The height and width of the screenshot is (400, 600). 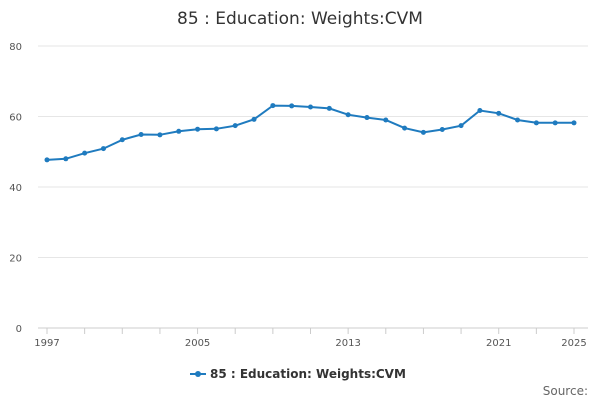 What do you see at coordinates (498, 343) in the screenshot?
I see `x-tick-label: 2021` at bounding box center [498, 343].